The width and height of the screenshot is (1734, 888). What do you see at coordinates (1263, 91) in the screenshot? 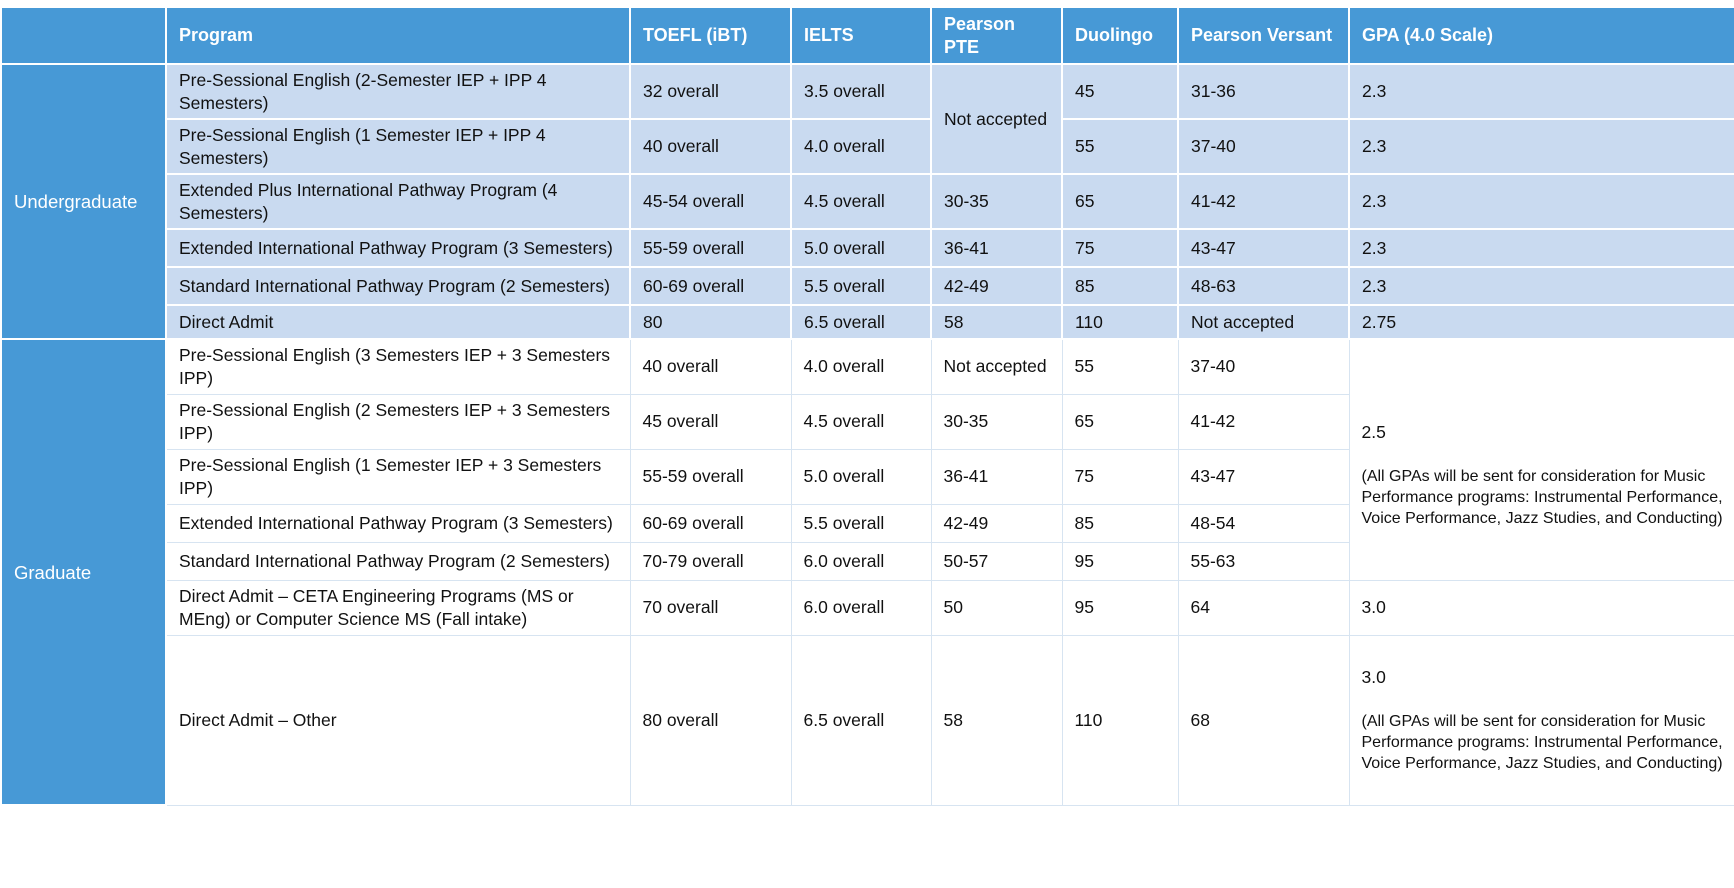
I see `versant-cell: 31-36` at bounding box center [1263, 91].